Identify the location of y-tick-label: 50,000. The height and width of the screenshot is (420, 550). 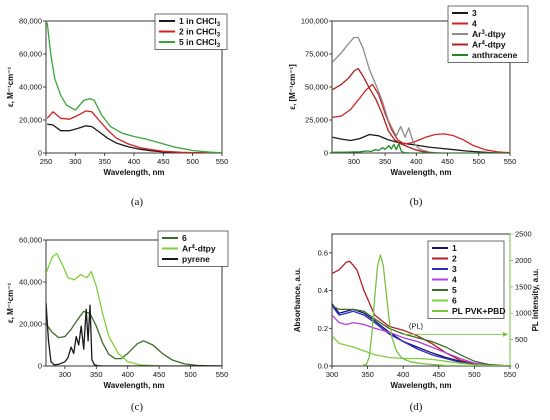
(316, 87).